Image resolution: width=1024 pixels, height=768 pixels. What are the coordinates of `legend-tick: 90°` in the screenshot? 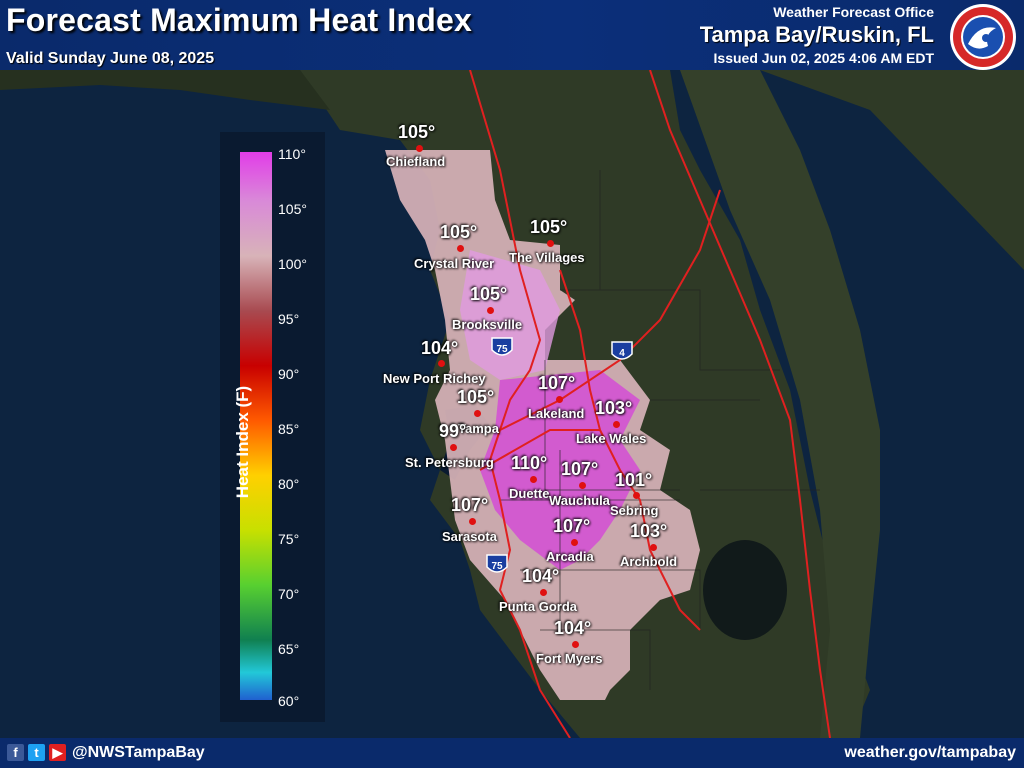 It's located at (289, 374).